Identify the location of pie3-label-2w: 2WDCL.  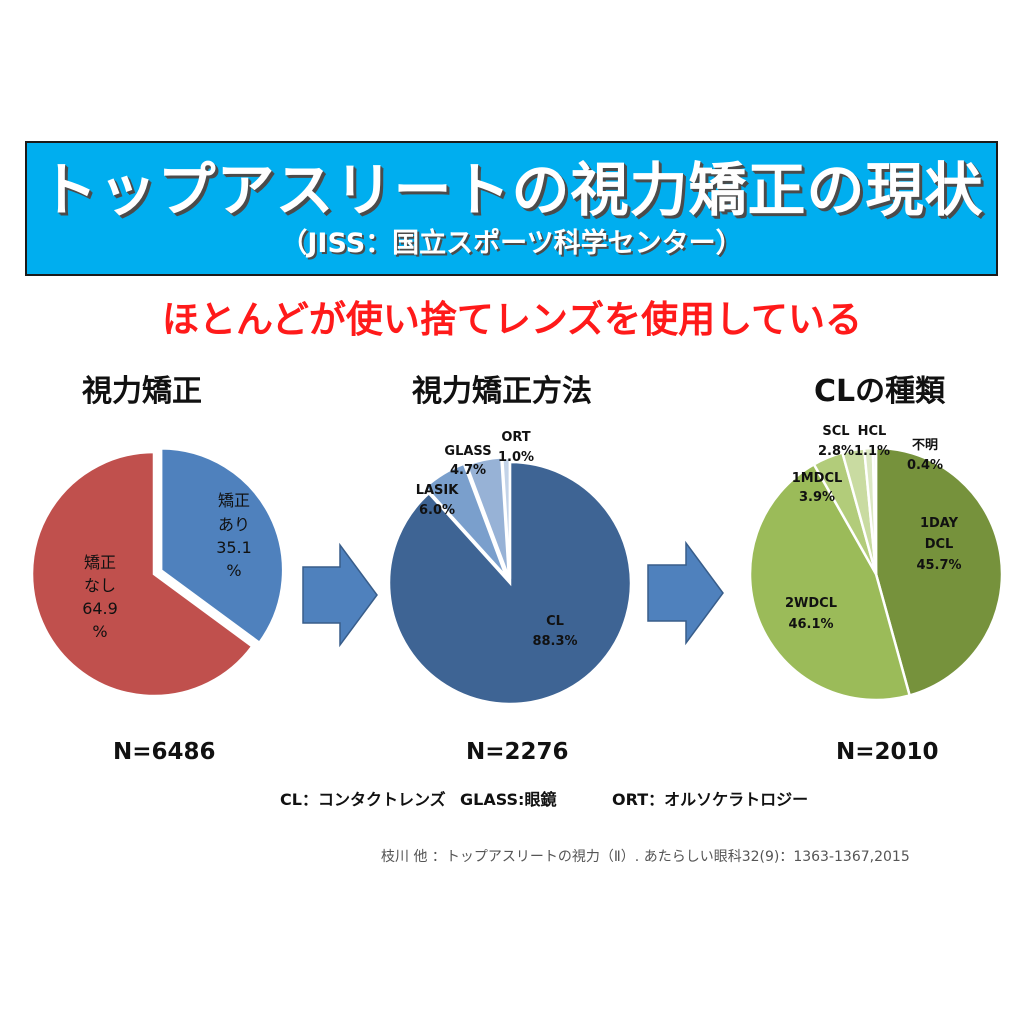
(811, 603).